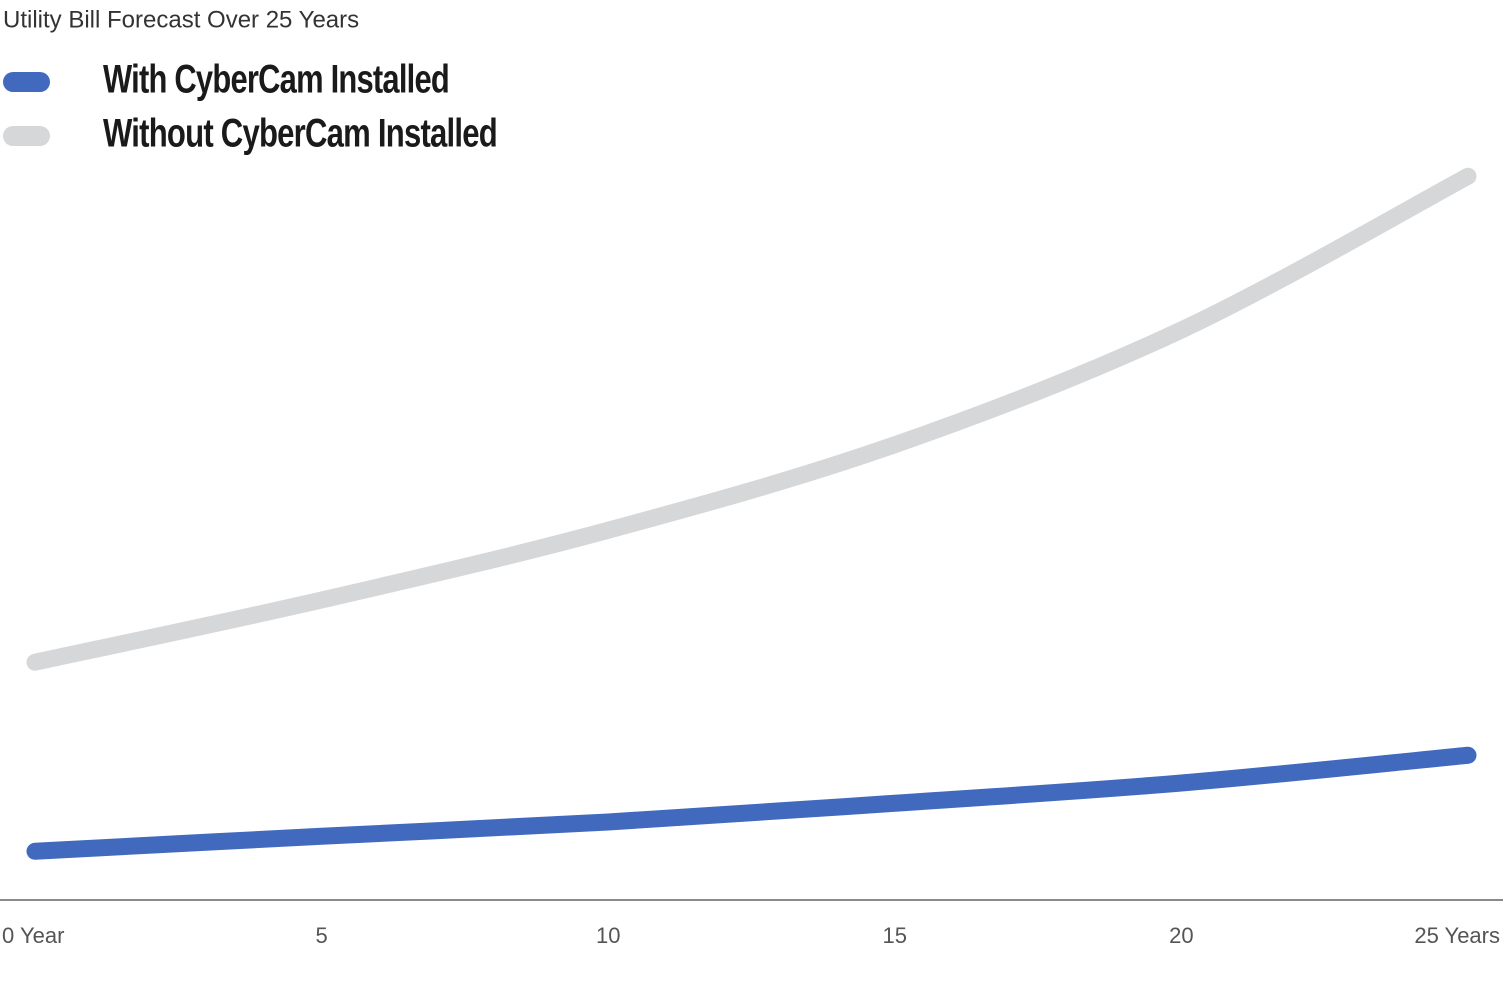 Image resolution: width=1503 pixels, height=1003 pixels. What do you see at coordinates (181, 19) in the screenshot?
I see `chart-title: Utility Bill Forecast Over 25 Years` at bounding box center [181, 19].